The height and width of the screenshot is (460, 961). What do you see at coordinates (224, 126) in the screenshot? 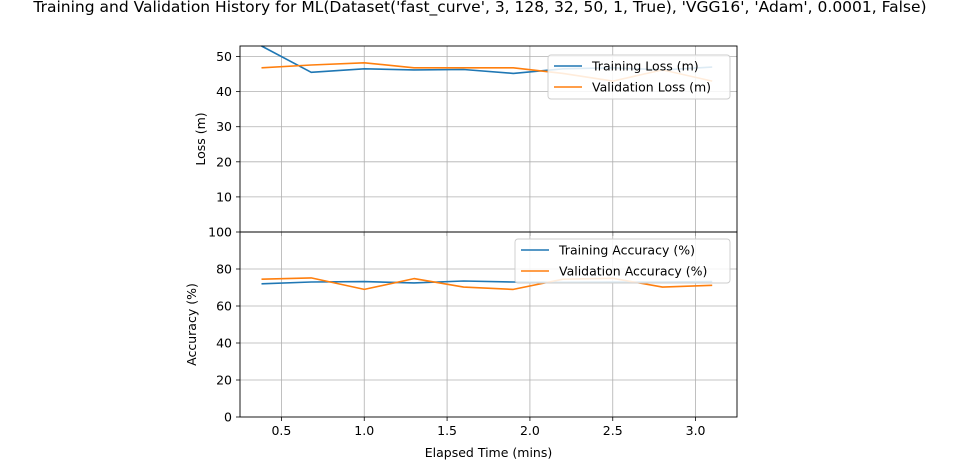
I see `y-tick-label: 30` at bounding box center [224, 126].